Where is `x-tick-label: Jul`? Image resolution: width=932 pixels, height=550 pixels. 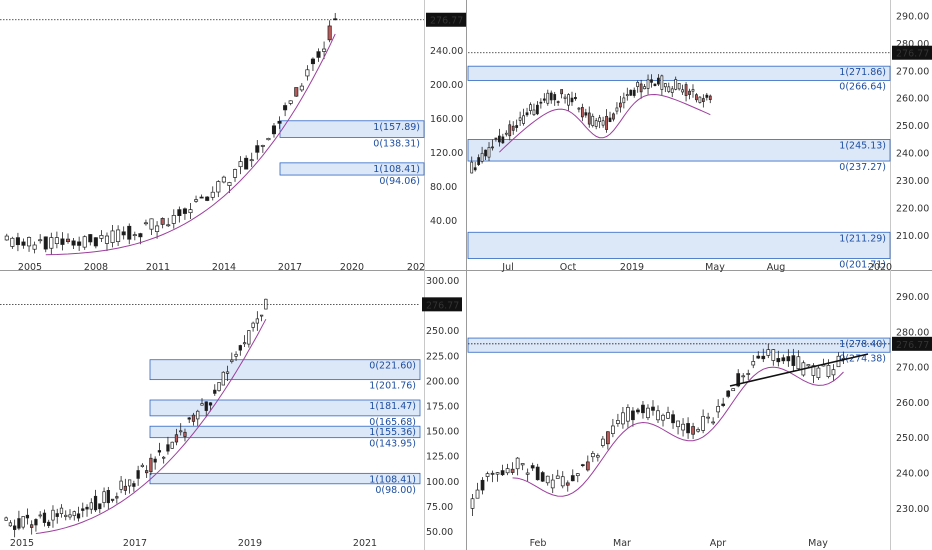
x-tick-label: Jul is located at coordinates (507, 267).